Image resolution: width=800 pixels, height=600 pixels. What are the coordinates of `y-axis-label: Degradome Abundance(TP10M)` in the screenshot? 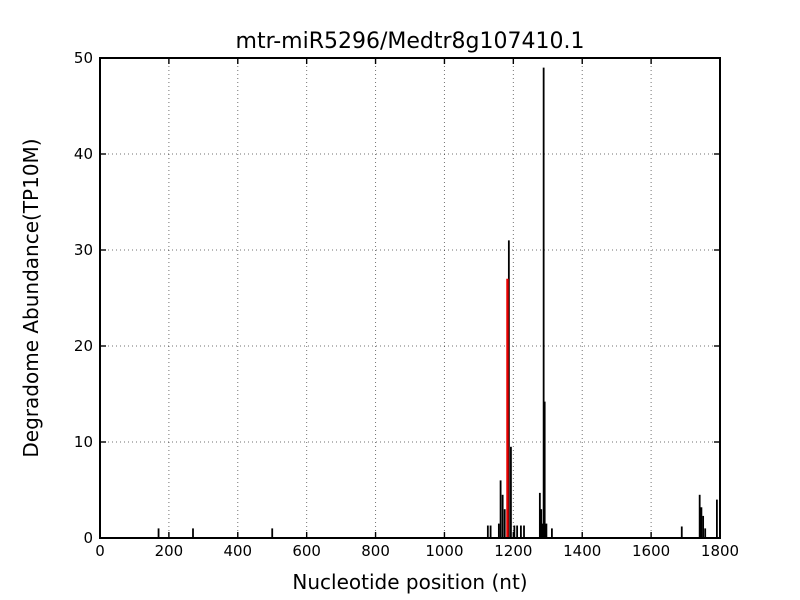 It's located at (31, 297).